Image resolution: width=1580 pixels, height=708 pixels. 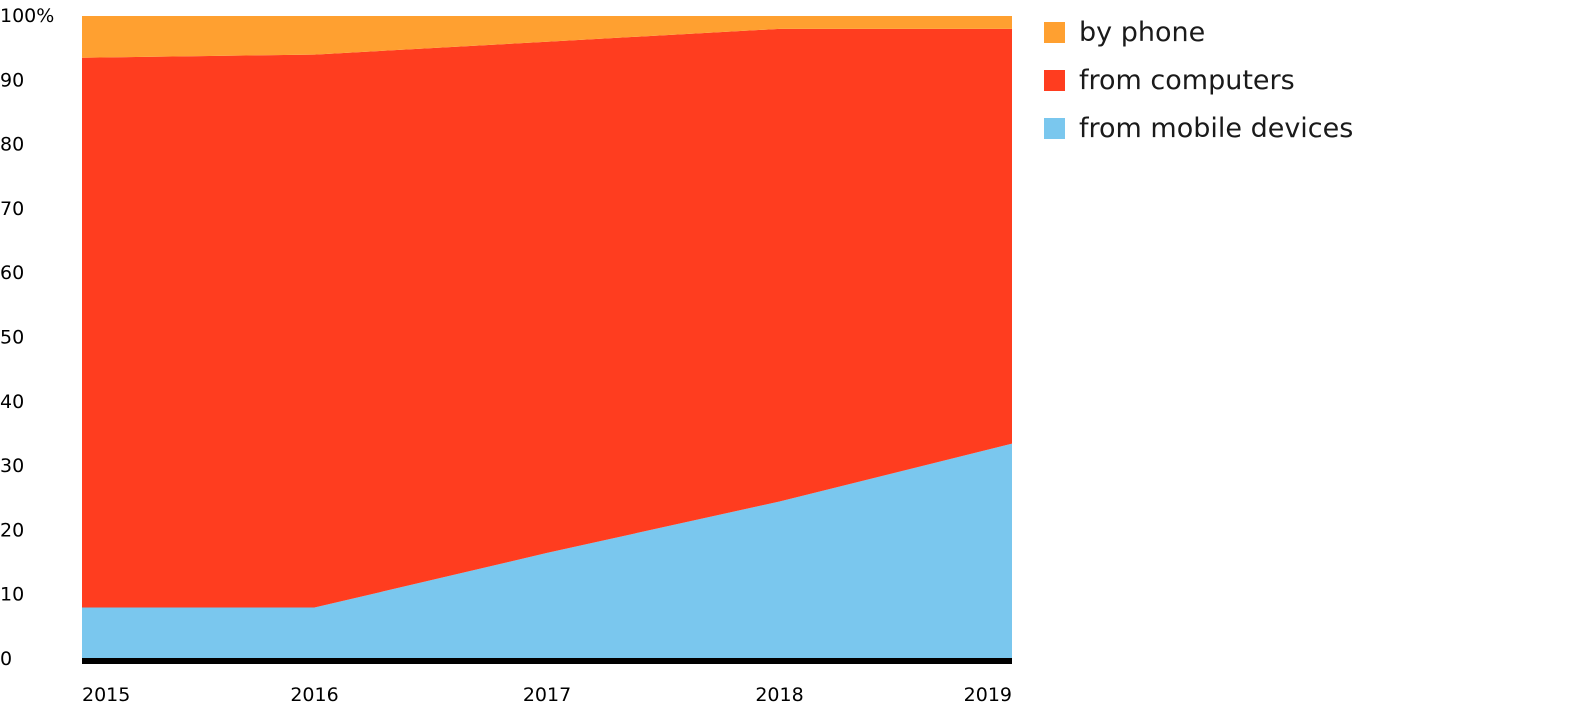 I want to click on x-tick-label: 2017, so click(x=547, y=695).